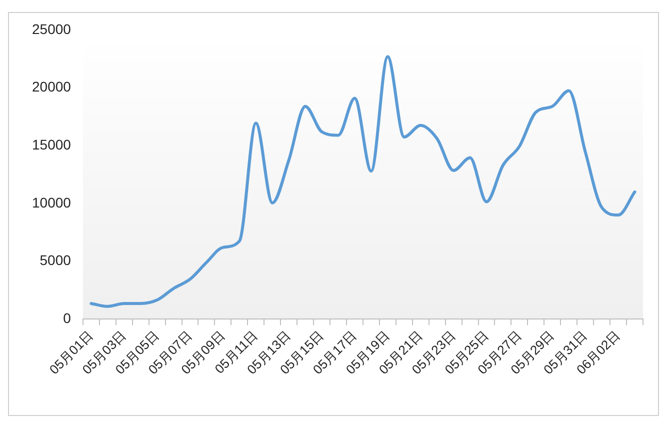 Image resolution: width=667 pixels, height=429 pixels. Describe the element at coordinates (56, 260) in the screenshot. I see `y-tick-label: 5000` at that location.